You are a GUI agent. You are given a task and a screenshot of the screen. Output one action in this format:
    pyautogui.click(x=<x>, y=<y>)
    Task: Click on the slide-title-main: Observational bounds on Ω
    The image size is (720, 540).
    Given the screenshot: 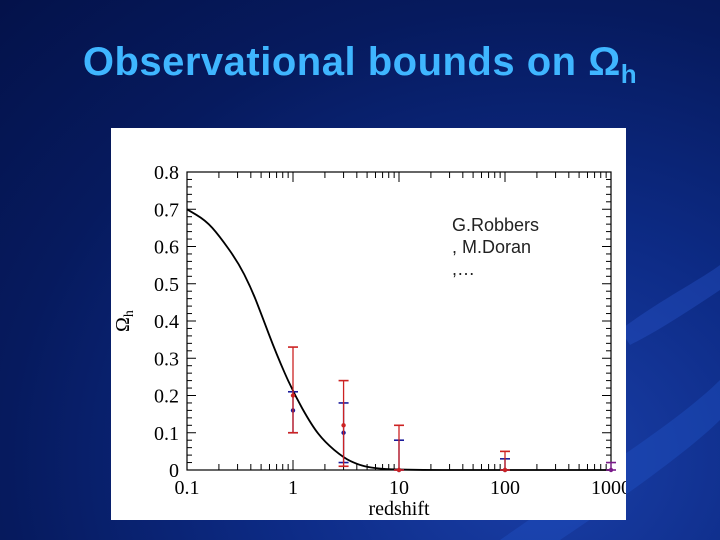 What is the action you would take?
    pyautogui.click(x=351, y=62)
    